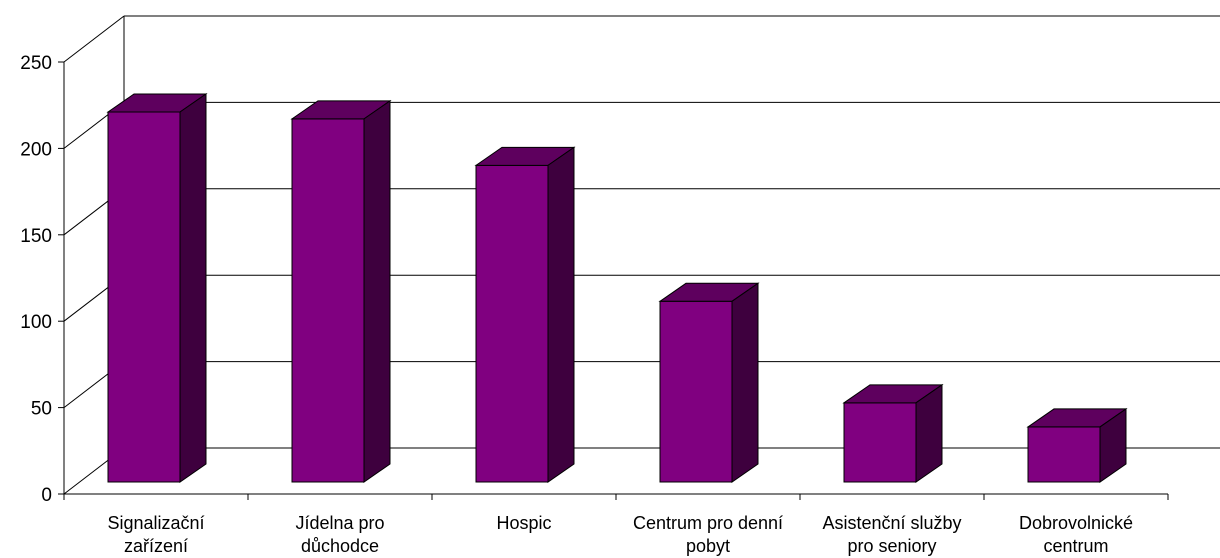 Image resolution: width=1220 pixels, height=558 pixels. Describe the element at coordinates (36, 149) in the screenshot. I see `y-tick-label: 200` at that location.